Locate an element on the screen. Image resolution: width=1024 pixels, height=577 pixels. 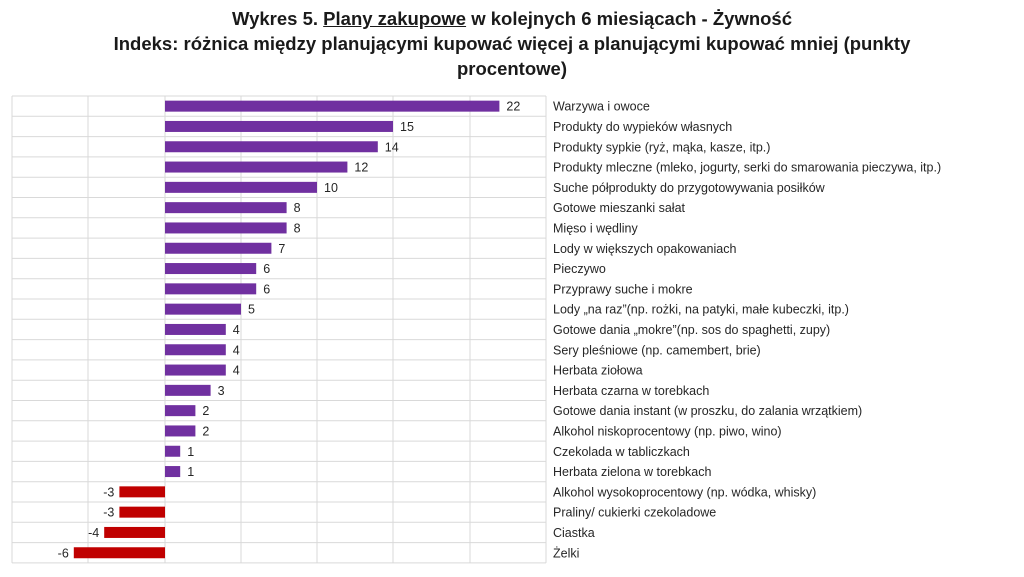
data-label: 14 is located at coordinates (392, 147).